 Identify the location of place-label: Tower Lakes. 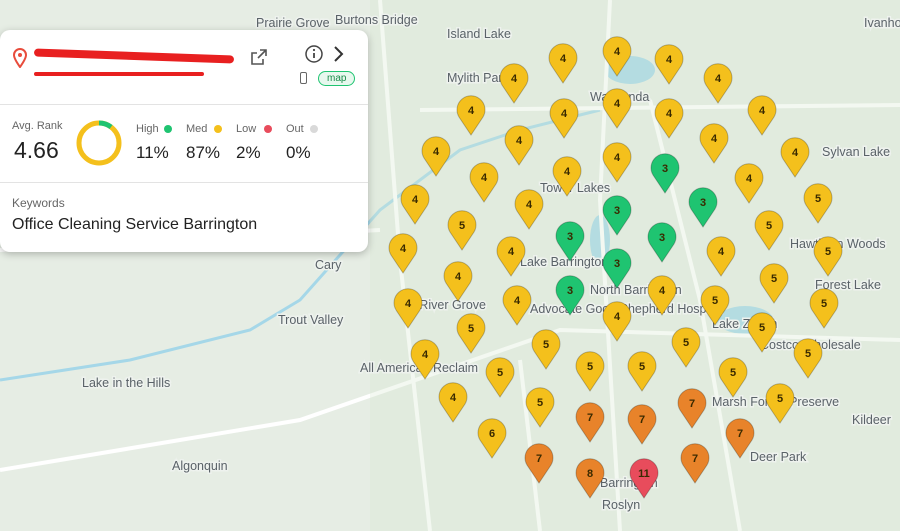
(575, 188).